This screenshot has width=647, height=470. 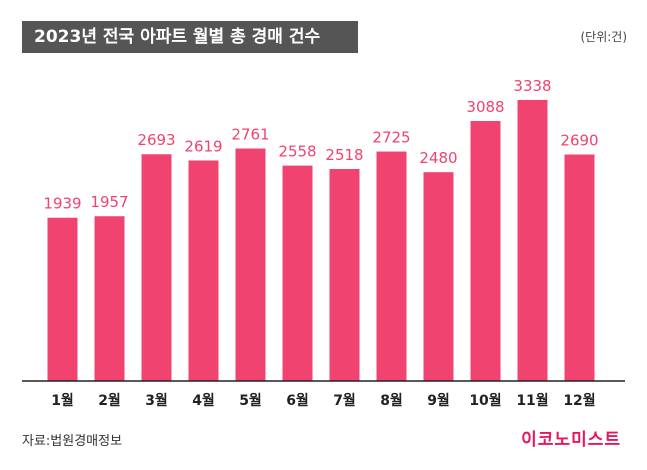 What do you see at coordinates (203, 146) in the screenshot?
I see `data-label-4: 2619` at bounding box center [203, 146].